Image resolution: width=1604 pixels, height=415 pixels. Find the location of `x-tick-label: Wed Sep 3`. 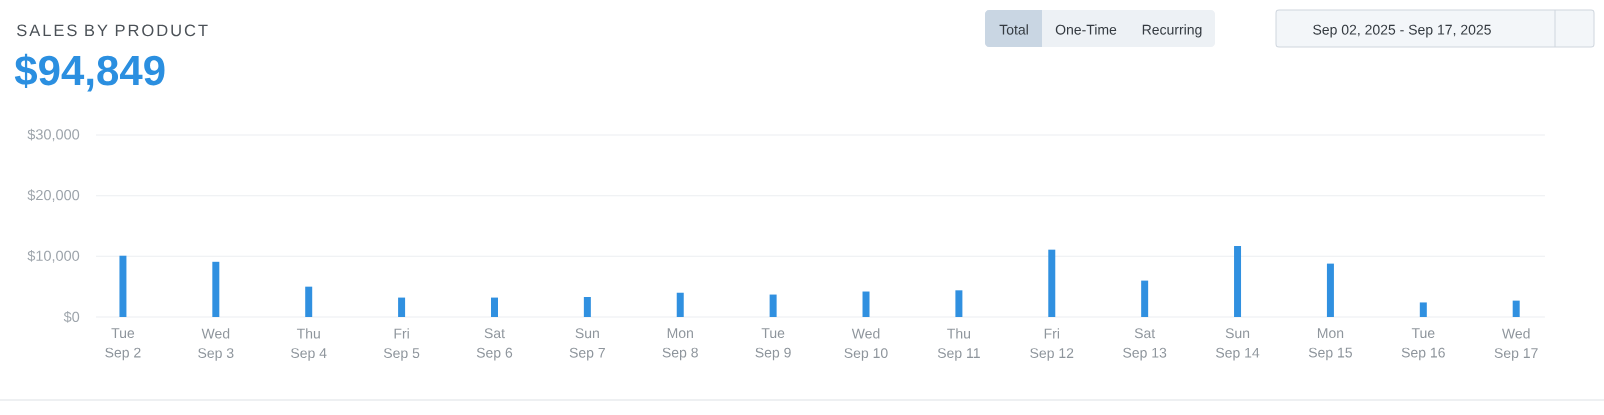

x-tick-label: Wed Sep 3 is located at coordinates (216, 344).